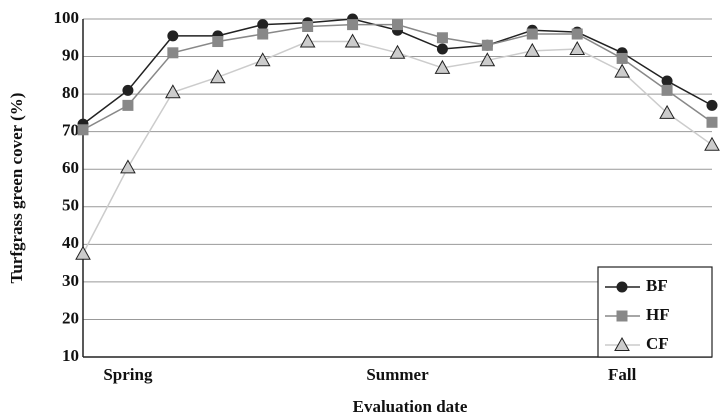  I want to click on x-axis-title: Evaluation date, so click(410, 406).